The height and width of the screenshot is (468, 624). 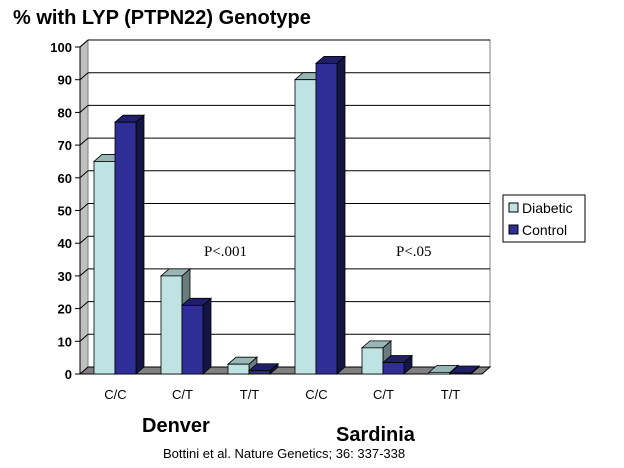 I want to click on y-tick-label: 0, so click(x=68, y=374).